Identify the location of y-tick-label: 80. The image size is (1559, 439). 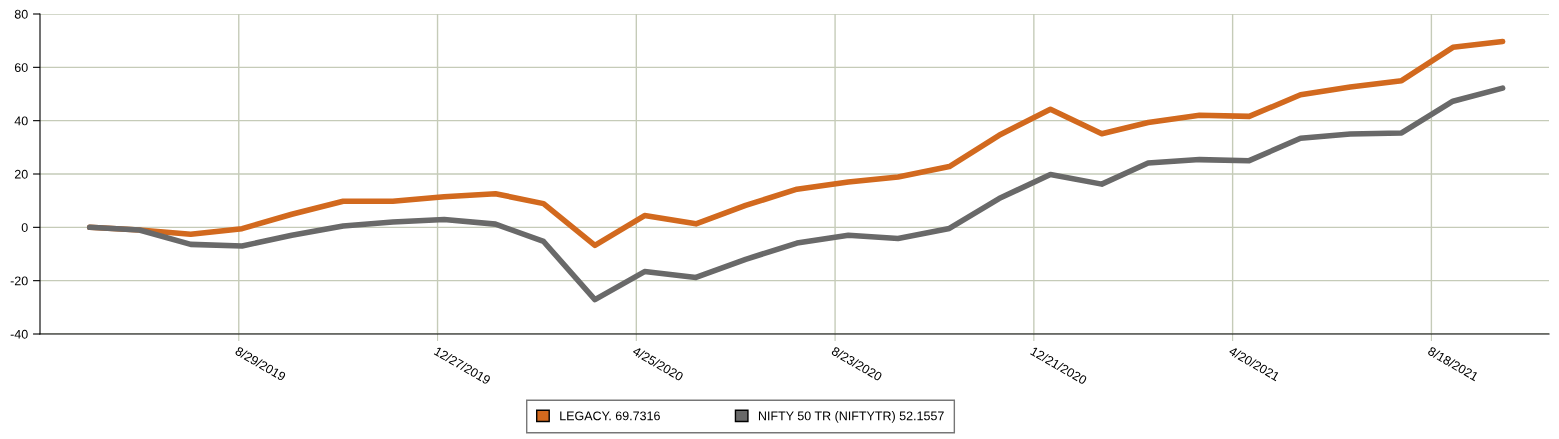
(21, 14).